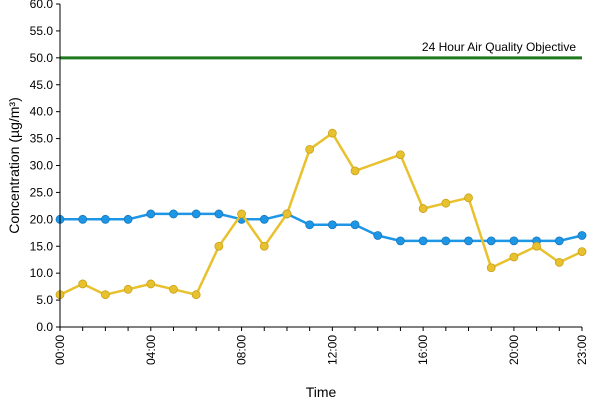 Image resolution: width=600 pixels, height=400 pixels. Describe the element at coordinates (332, 350) in the screenshot. I see `x-tick-label: 12:00` at that location.